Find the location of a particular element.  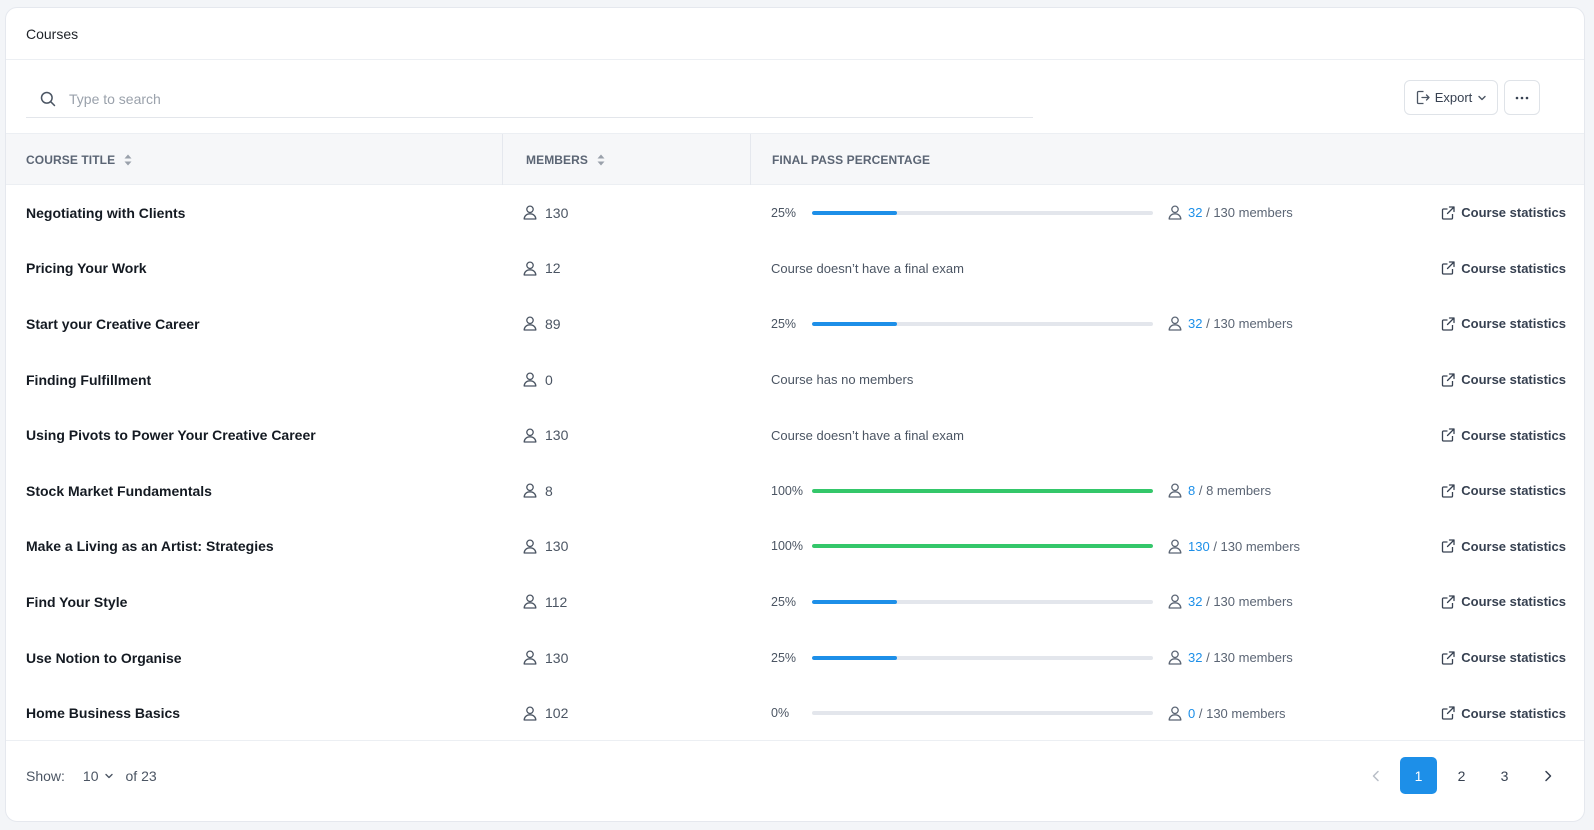

page-size-control: Show: 10 of 23 is located at coordinates (91, 775).